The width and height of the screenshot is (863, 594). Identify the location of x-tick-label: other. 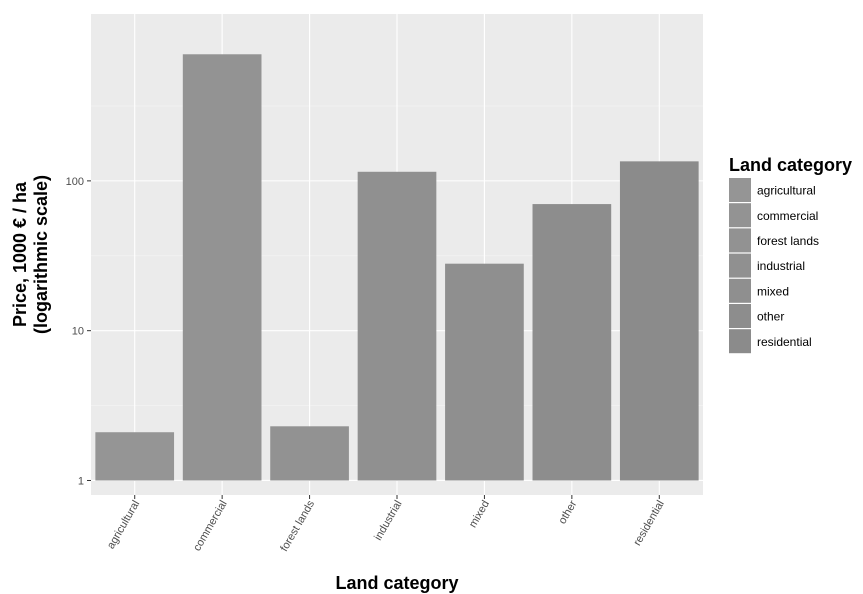
(568, 512).